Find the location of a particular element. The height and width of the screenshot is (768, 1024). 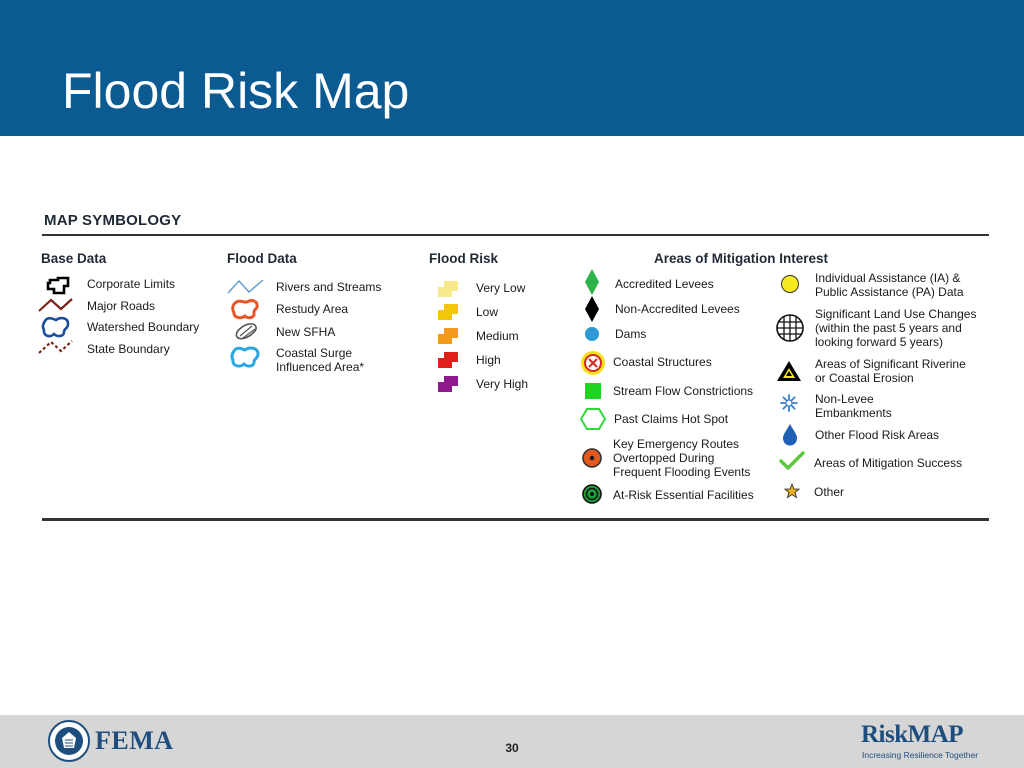

coastal-surge-icon is located at coordinates (245, 357).